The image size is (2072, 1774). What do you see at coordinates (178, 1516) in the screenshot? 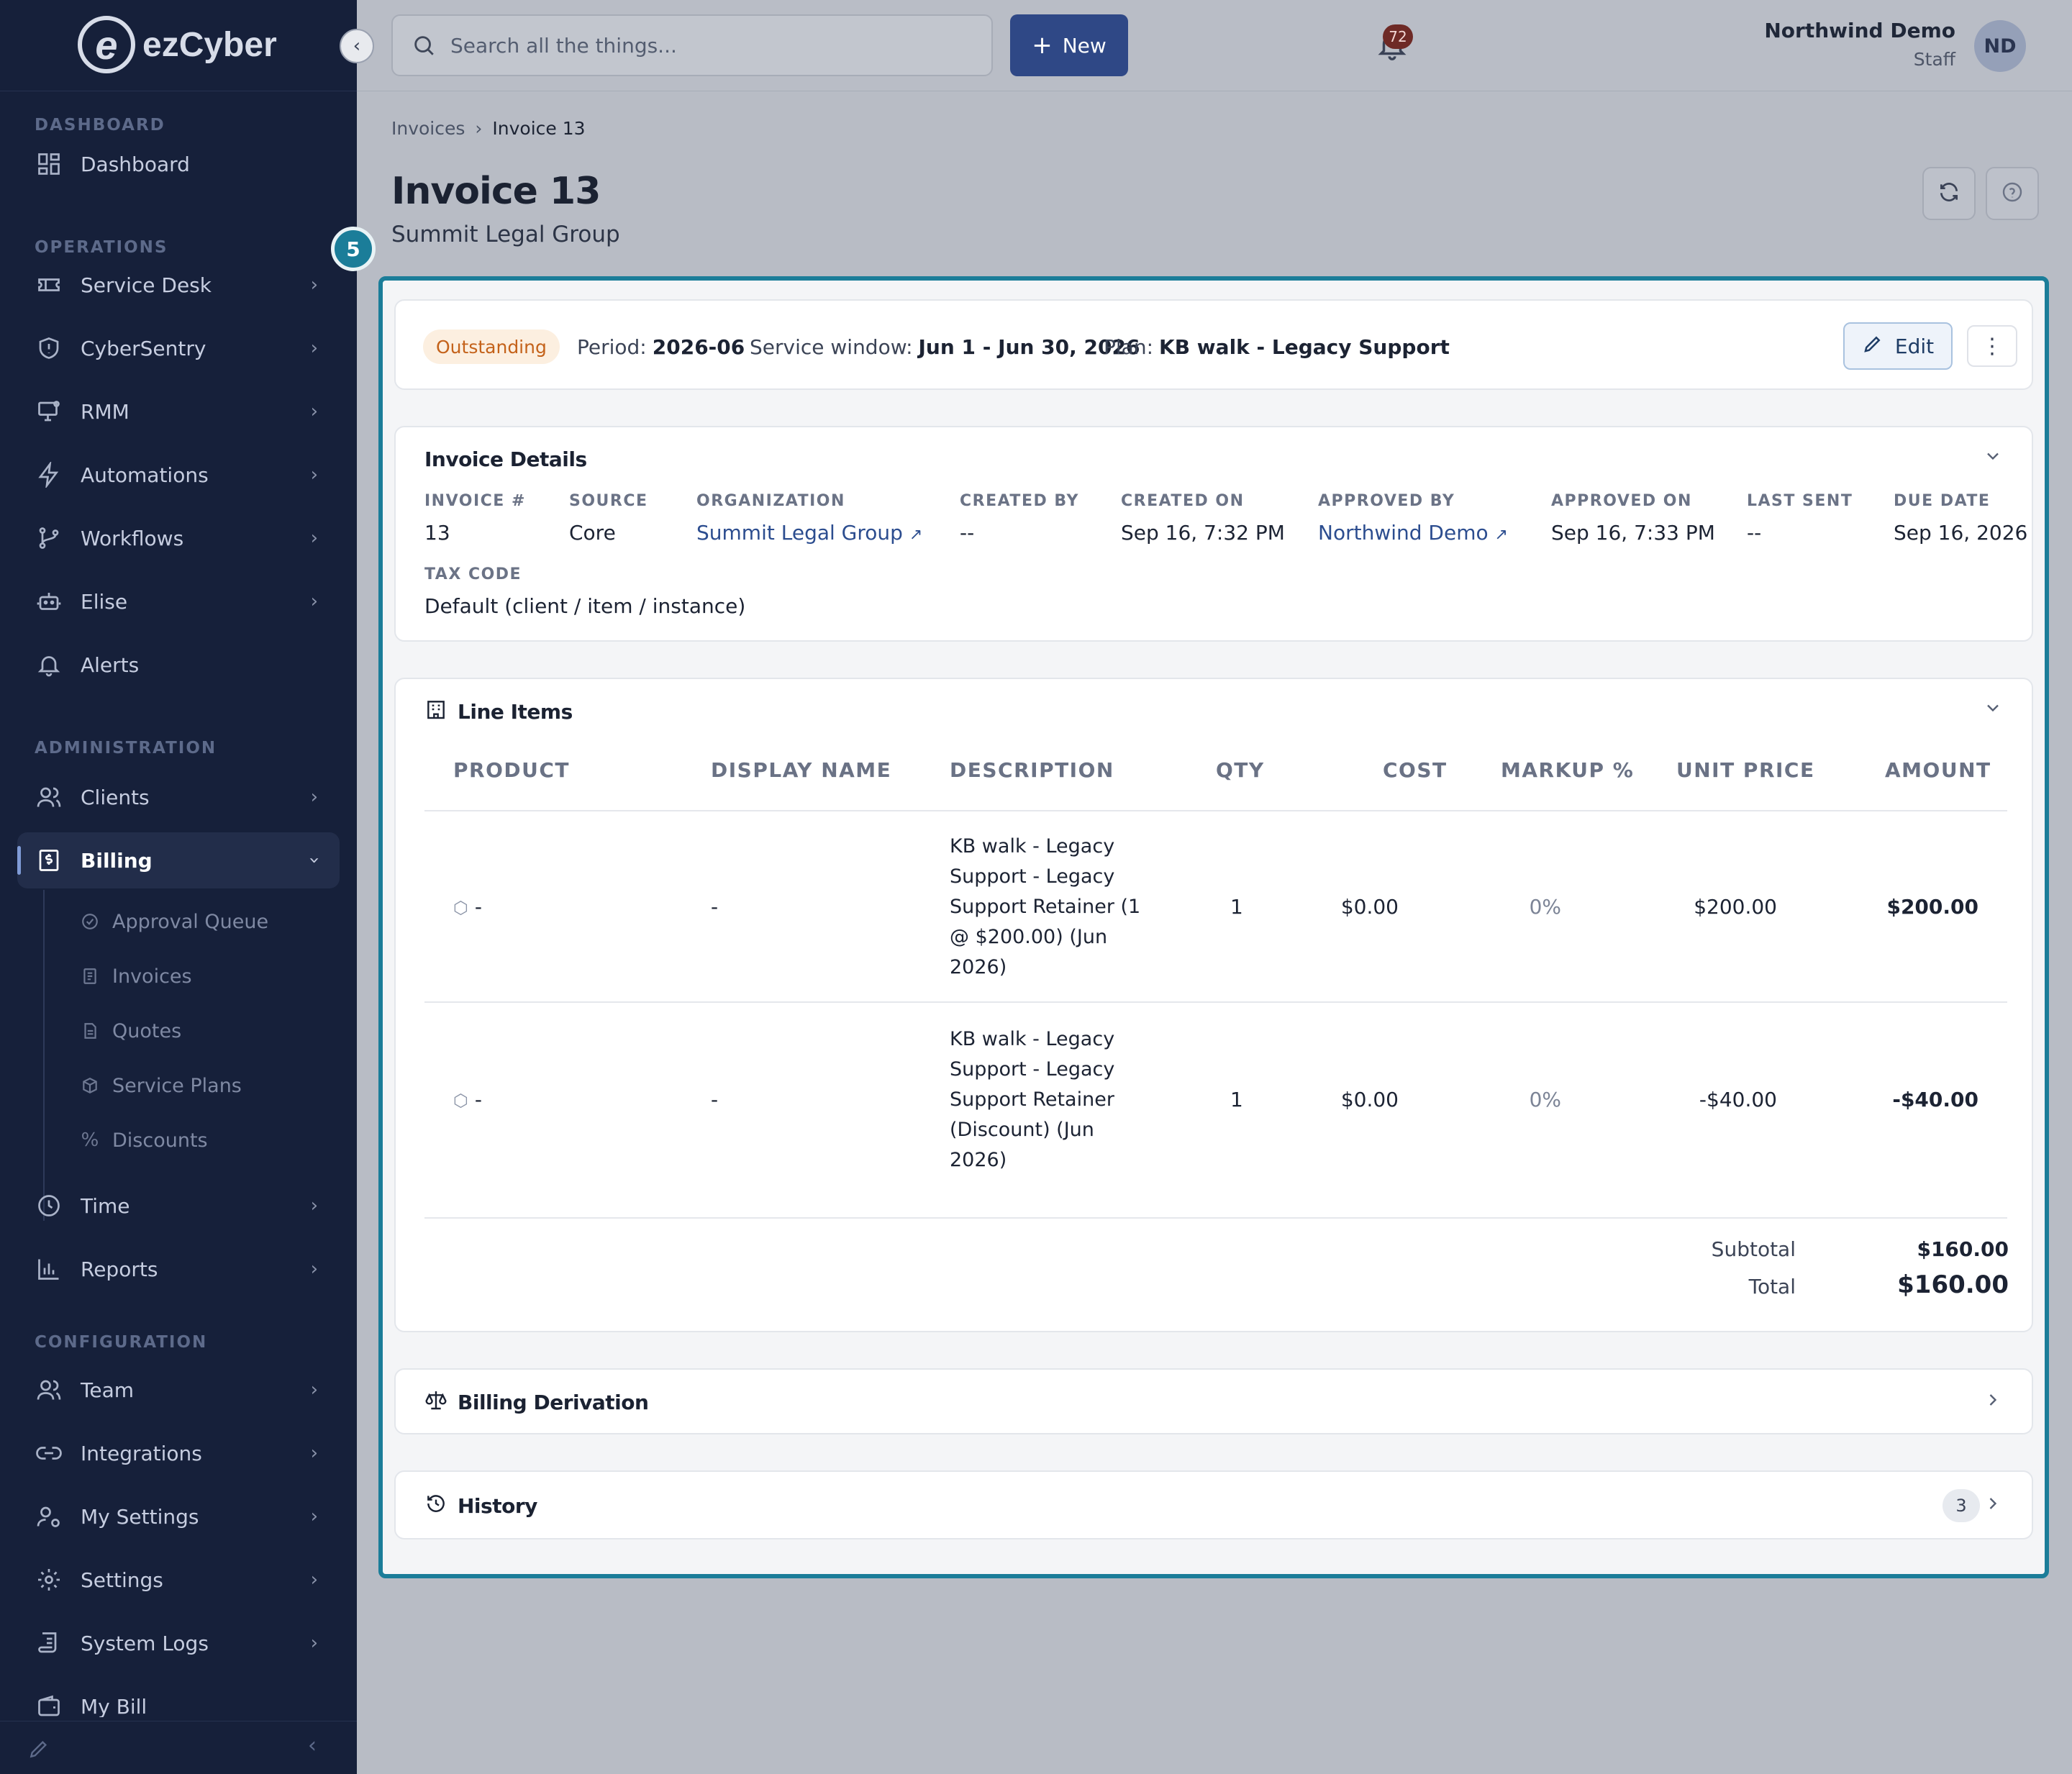
I see `sidebar-item-my-settings: My Settings ›` at bounding box center [178, 1516].